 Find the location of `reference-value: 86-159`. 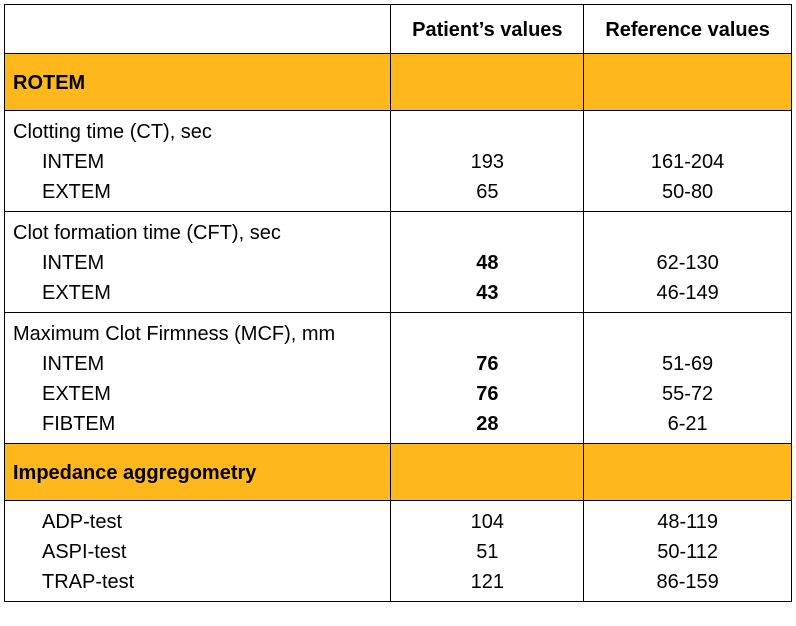

reference-value: 86-159 is located at coordinates (687, 582).